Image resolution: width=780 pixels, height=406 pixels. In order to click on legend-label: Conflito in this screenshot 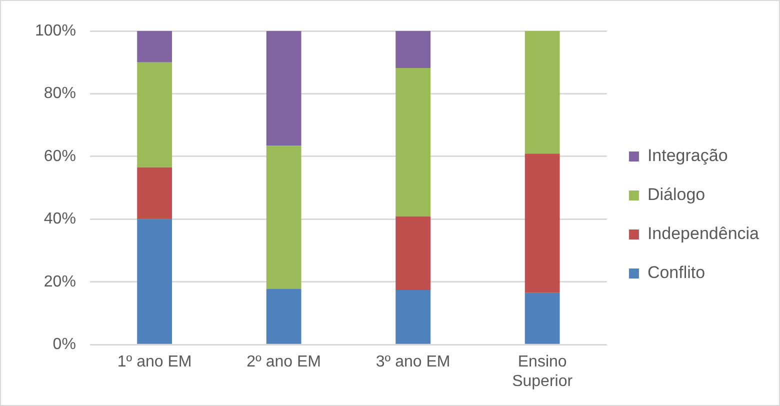, I will do `click(676, 272)`.